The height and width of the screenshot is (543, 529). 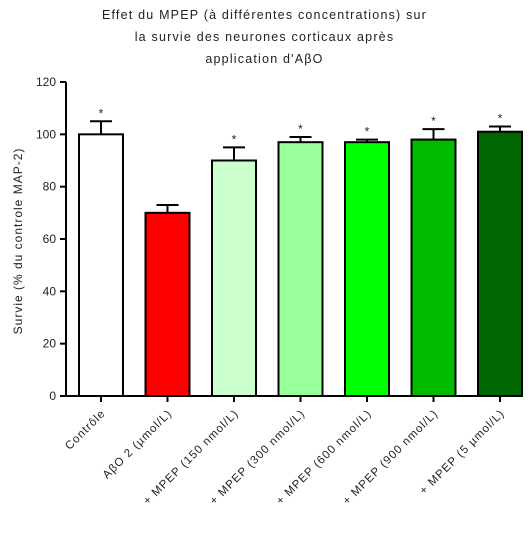 I want to click on chart-title-line-2: la survie des neurones corticaux après, so click(x=264, y=37).